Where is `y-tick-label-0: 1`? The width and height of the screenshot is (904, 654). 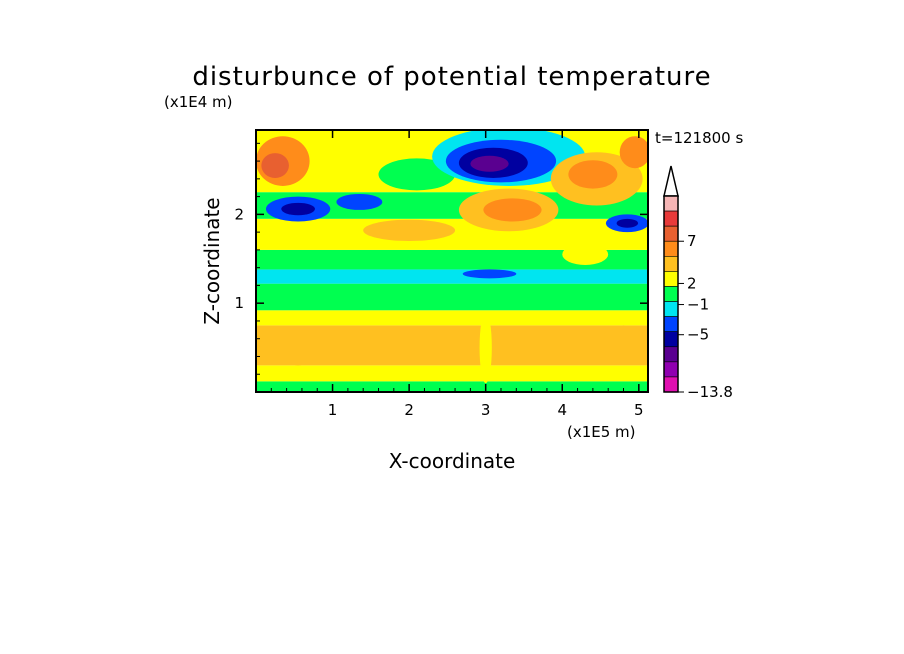
y-tick-label-0: 1 is located at coordinates (239, 303).